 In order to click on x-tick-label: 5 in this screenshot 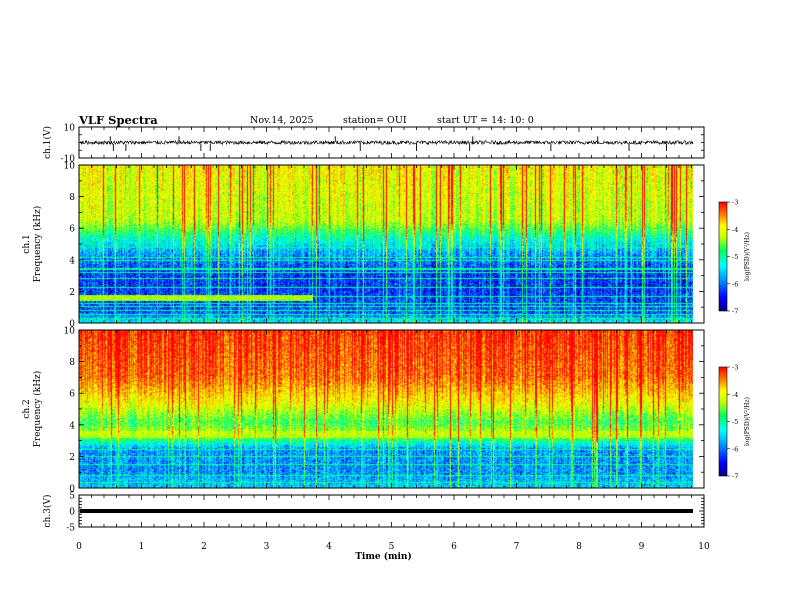, I will do `click(392, 547)`.